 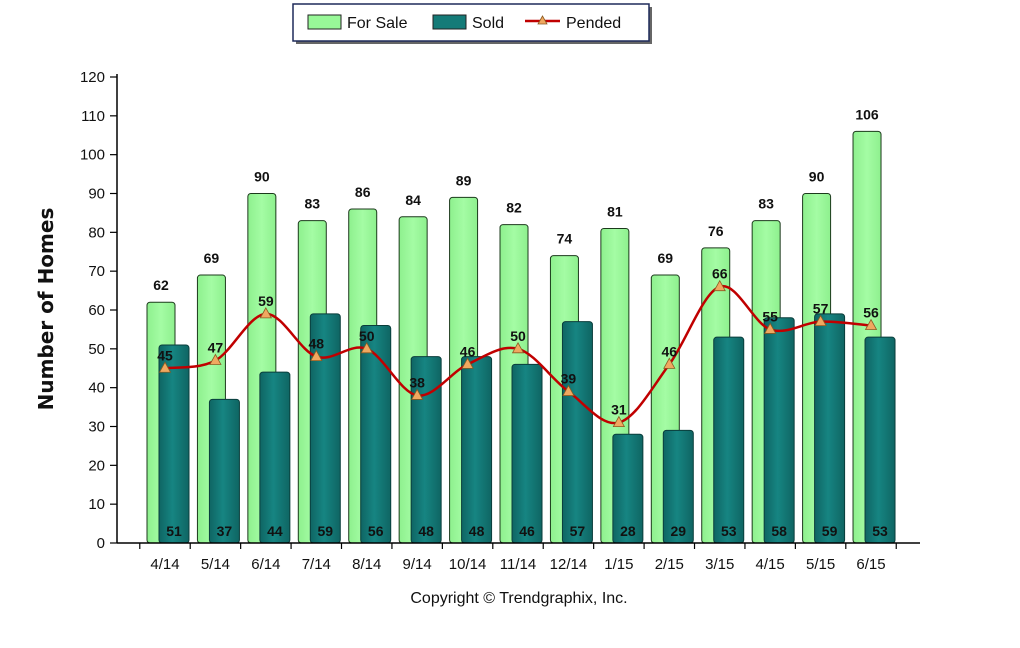 What do you see at coordinates (618, 564) in the screenshot?
I see `x-tick-label: 1/15` at bounding box center [618, 564].